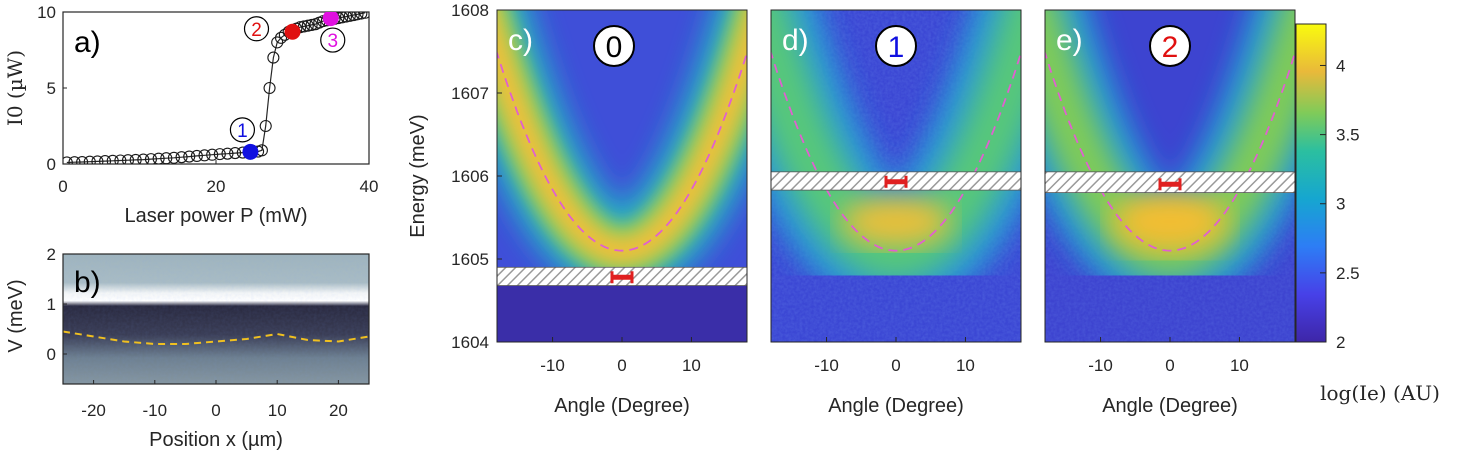  What do you see at coordinates (895, 365) in the screenshot?
I see `panel-d-xtick-label: 0` at bounding box center [895, 365].